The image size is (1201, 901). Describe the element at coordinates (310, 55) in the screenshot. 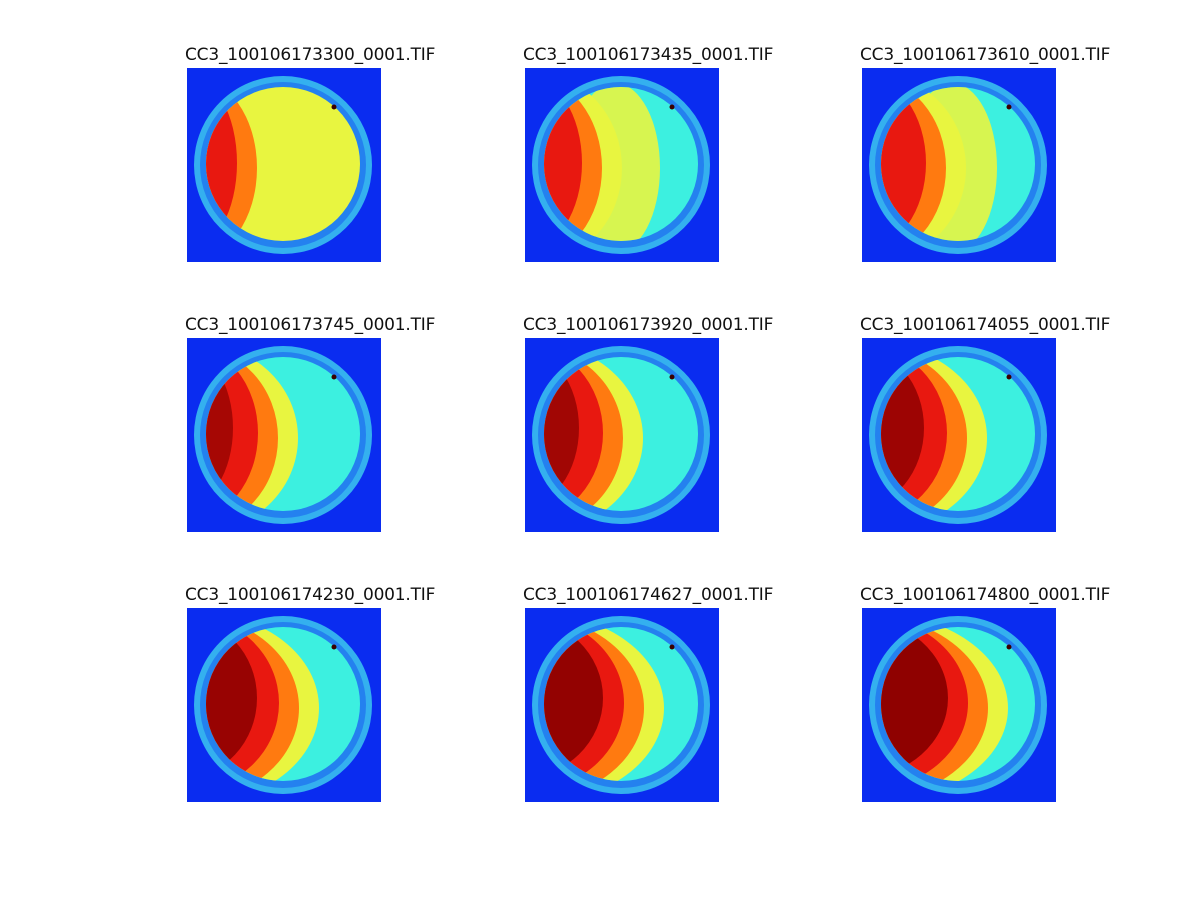

I see `panel-title: CC3_100106173300_0001.TIF` at that location.